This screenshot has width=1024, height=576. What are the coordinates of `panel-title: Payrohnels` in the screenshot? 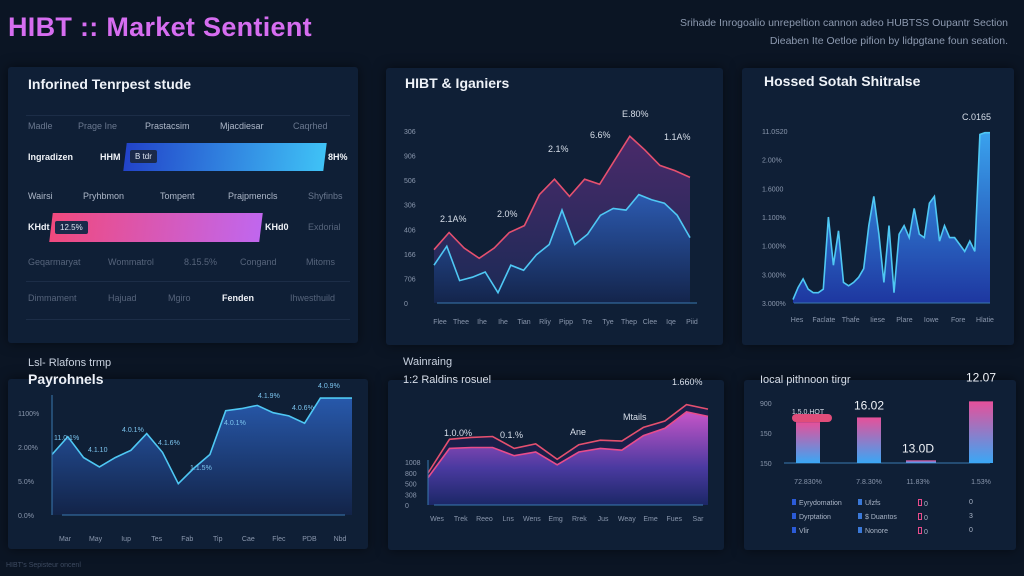 It's located at (66, 379).